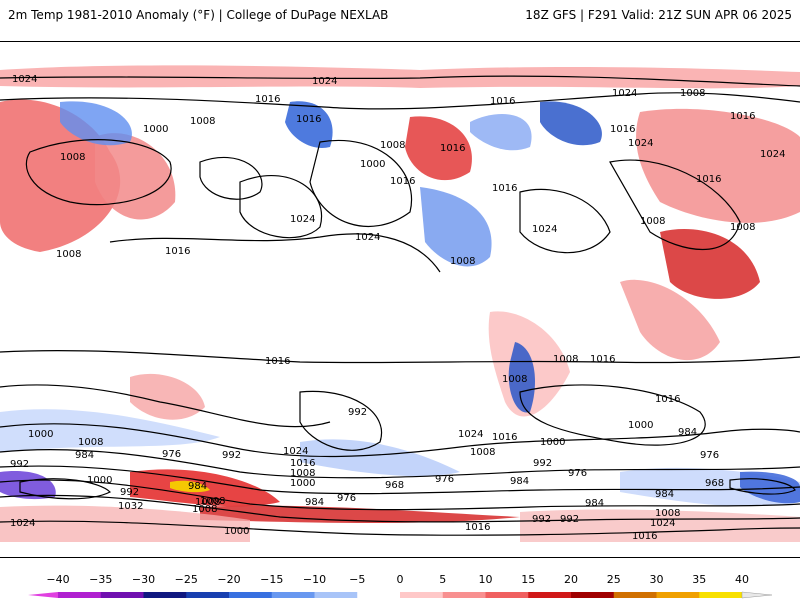 This screenshot has width=800, height=604. What do you see at coordinates (357, 579) in the screenshot?
I see `colorbar-tick-label: −5` at bounding box center [357, 579].